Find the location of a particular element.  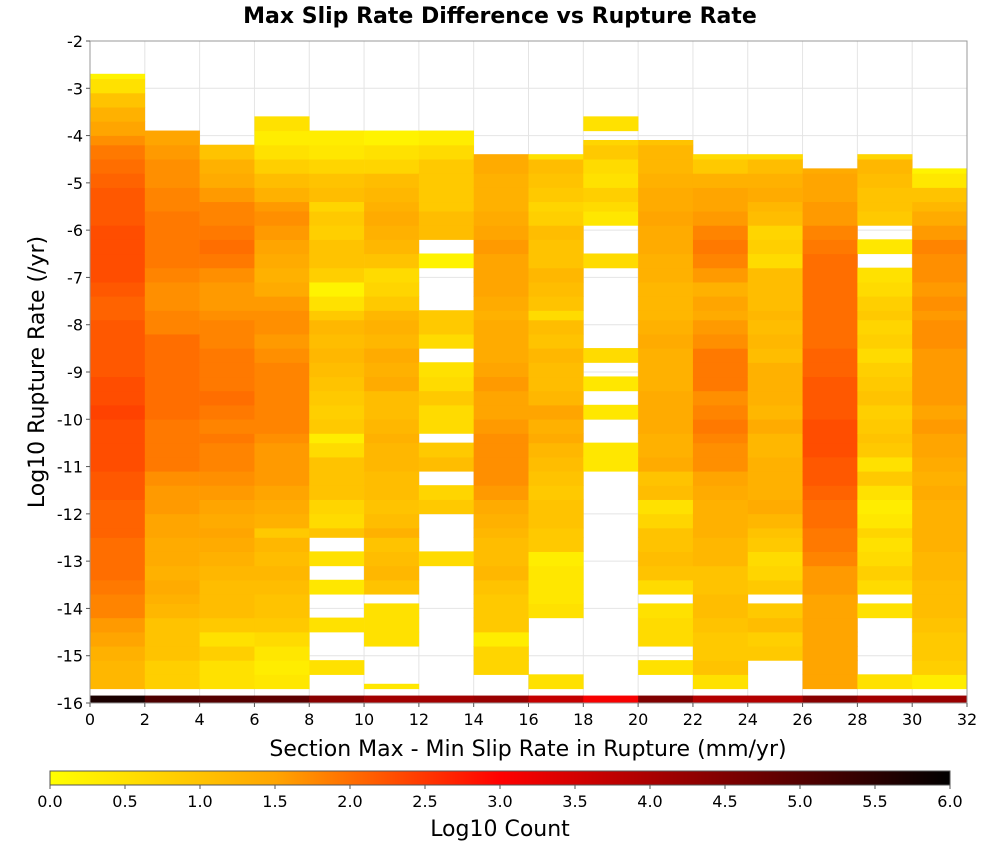

y-tick-label: -10 is located at coordinates (70, 419).